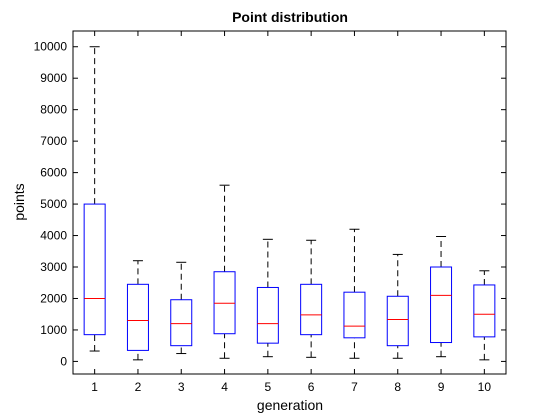  I want to click on x-tick-label: 8, so click(397, 387).